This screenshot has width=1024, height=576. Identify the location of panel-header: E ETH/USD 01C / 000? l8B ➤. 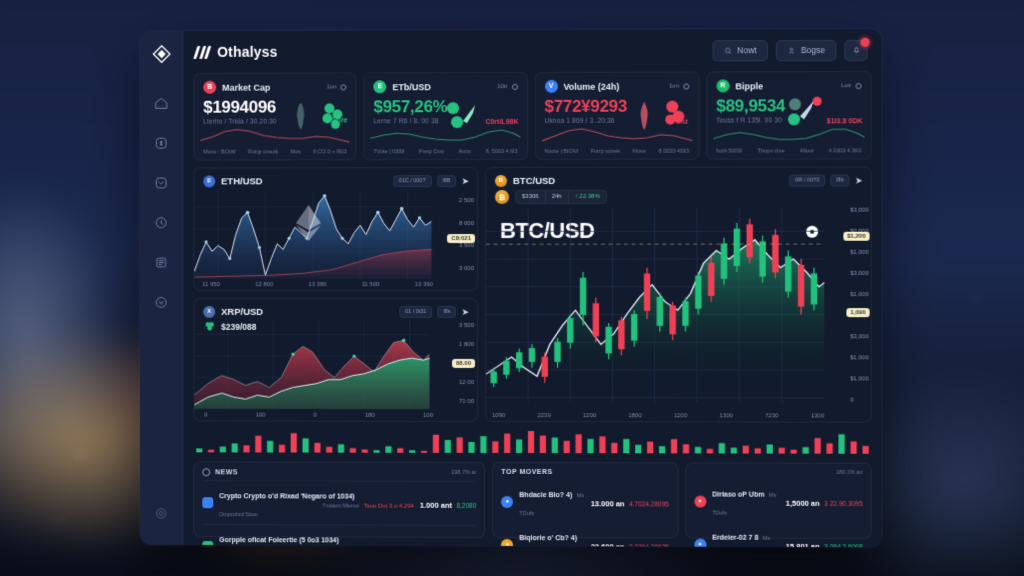
(335, 178).